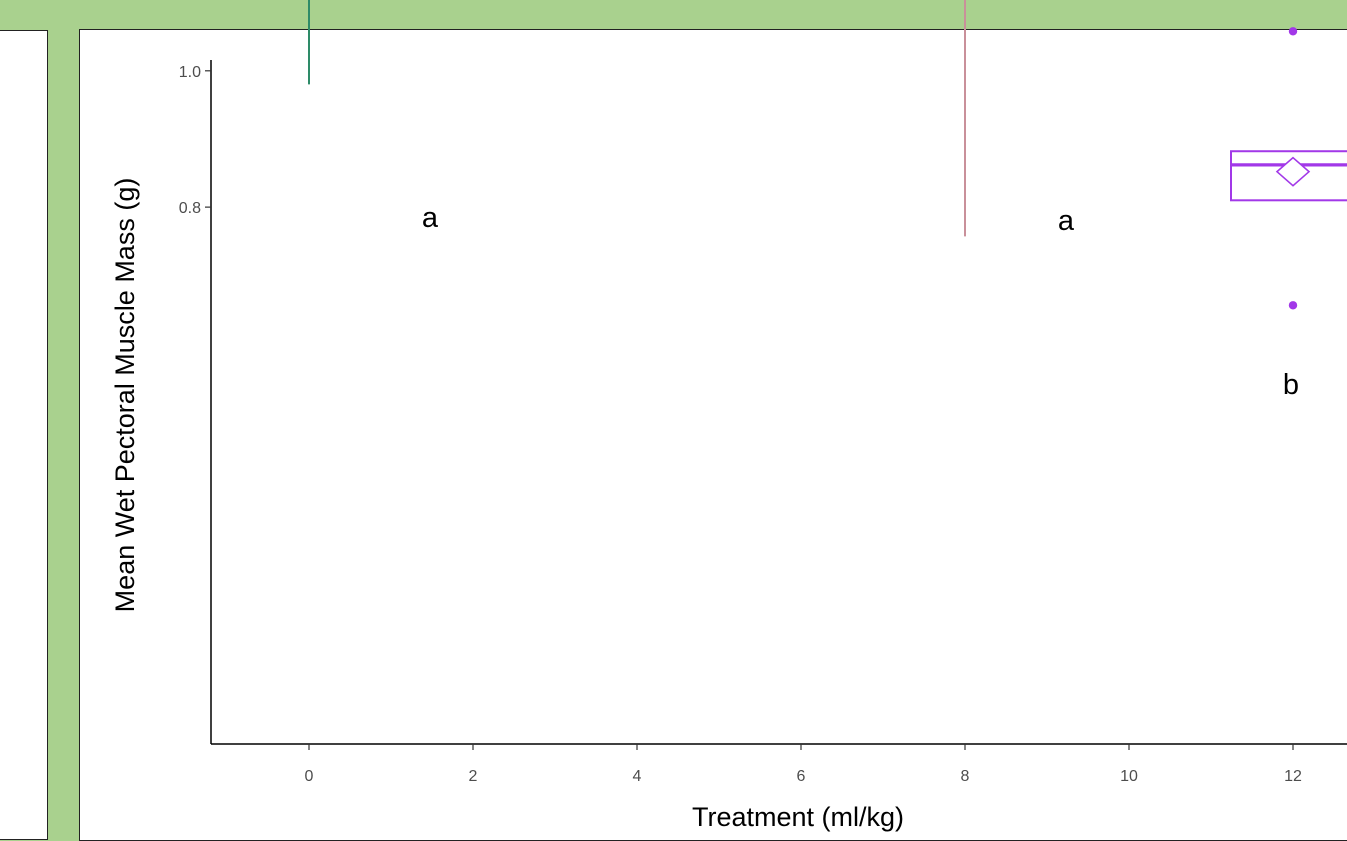 This screenshot has width=1347, height=841. I want to click on x-tick-label: 8, so click(965, 776).